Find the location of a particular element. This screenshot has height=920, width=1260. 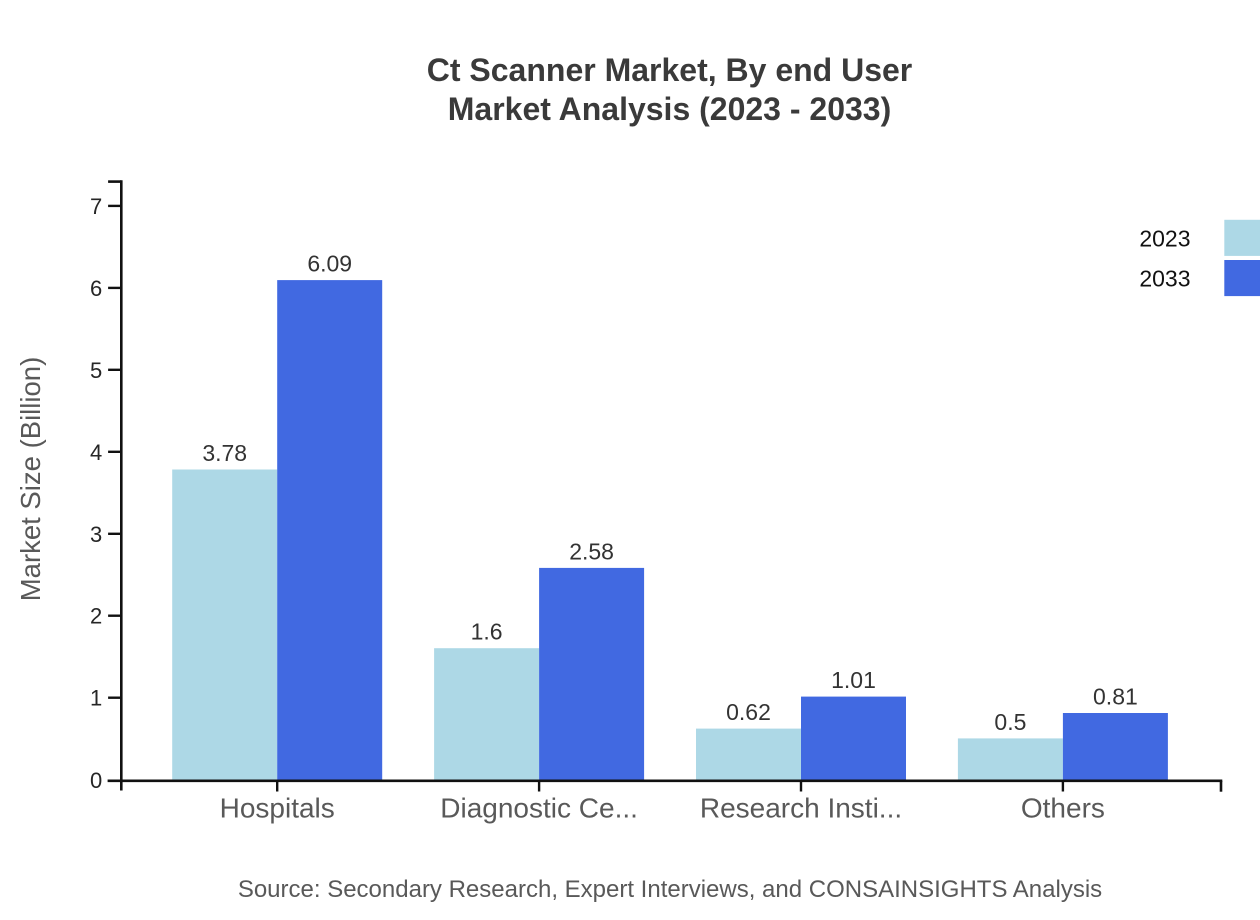

svg-text: 5 is located at coordinates (96, 370).